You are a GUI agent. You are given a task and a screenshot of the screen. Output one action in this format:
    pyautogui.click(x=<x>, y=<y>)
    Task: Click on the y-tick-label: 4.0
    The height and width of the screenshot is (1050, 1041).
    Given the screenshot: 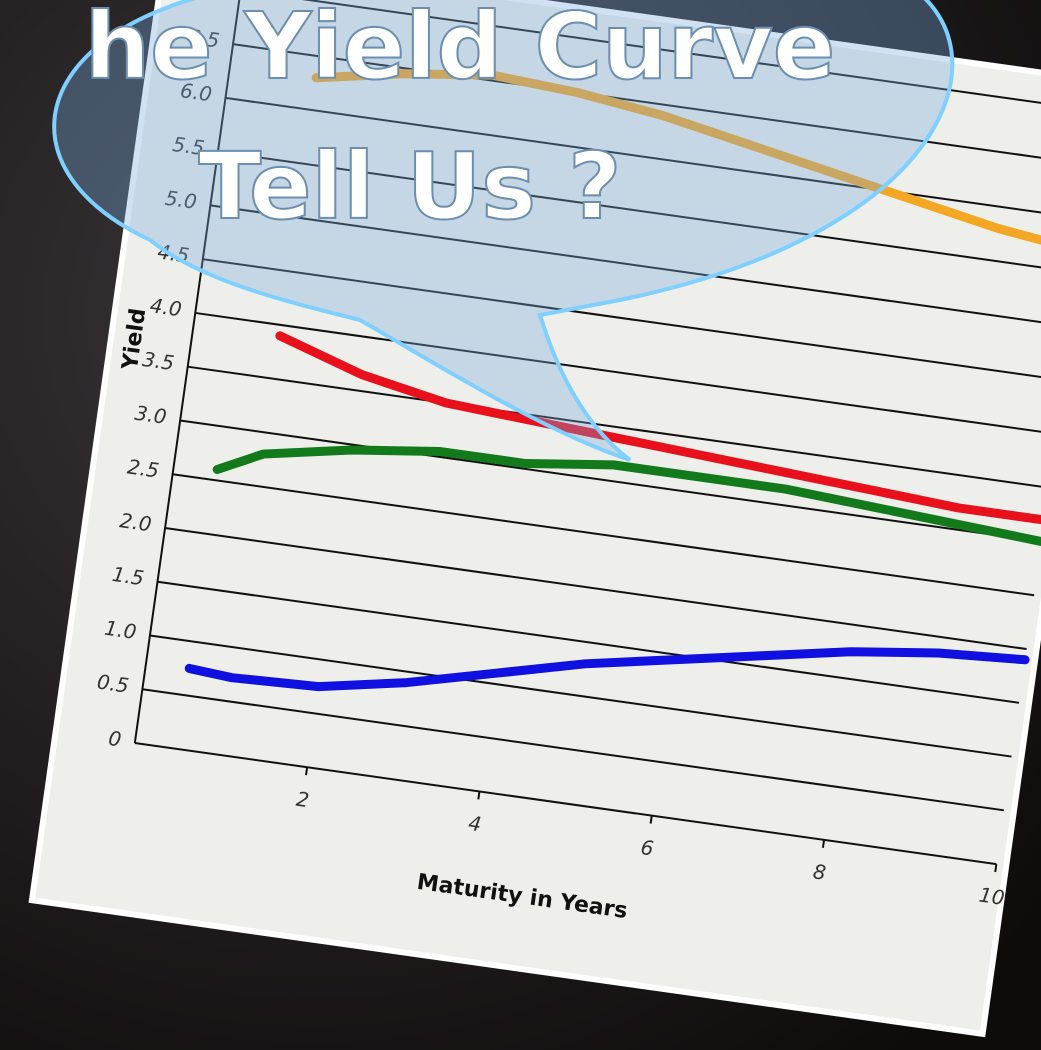 What is the action you would take?
    pyautogui.click(x=165, y=307)
    